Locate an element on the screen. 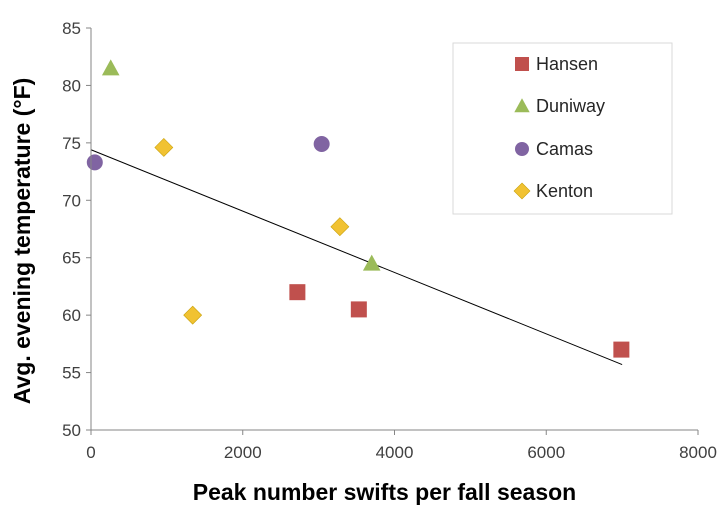 This screenshot has width=720, height=510. legend-box is located at coordinates (562, 128).